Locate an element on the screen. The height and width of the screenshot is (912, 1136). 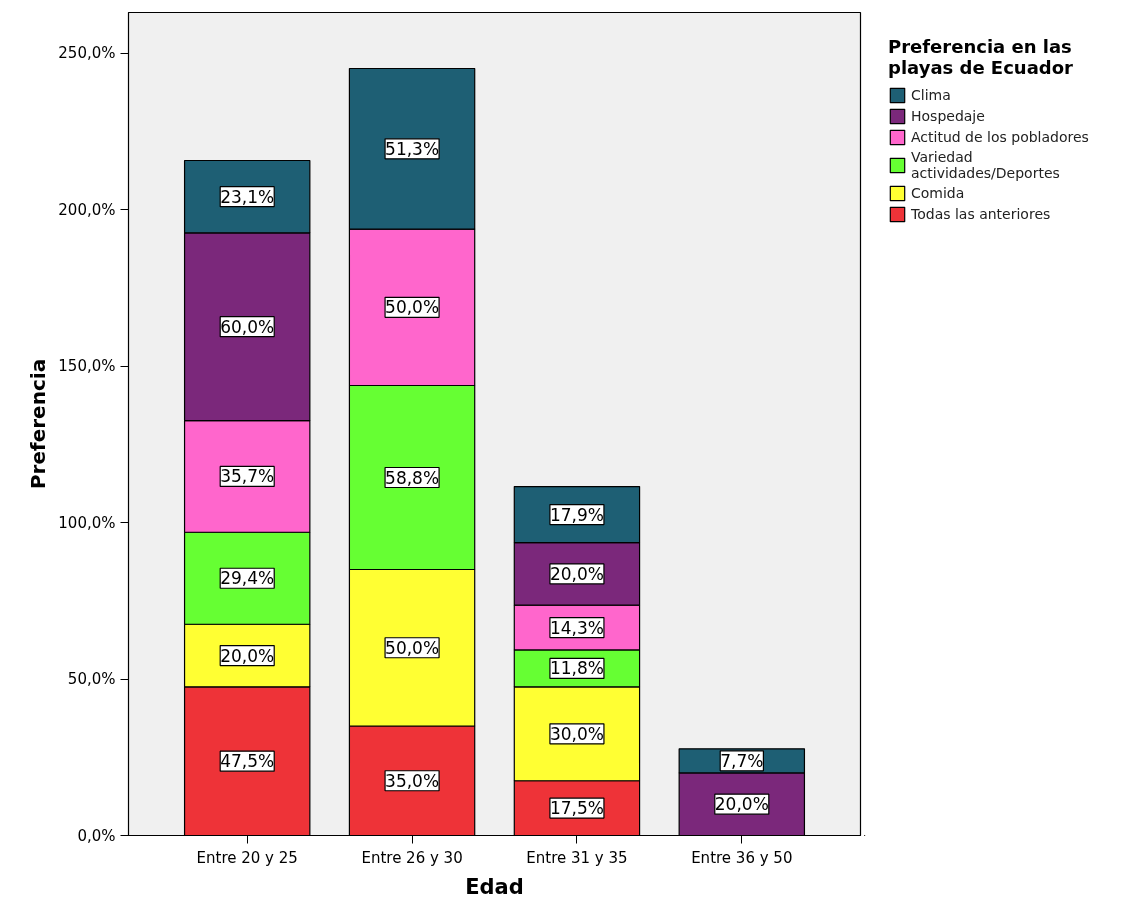
y-tick-label: 0,0% is located at coordinates (96, 835).